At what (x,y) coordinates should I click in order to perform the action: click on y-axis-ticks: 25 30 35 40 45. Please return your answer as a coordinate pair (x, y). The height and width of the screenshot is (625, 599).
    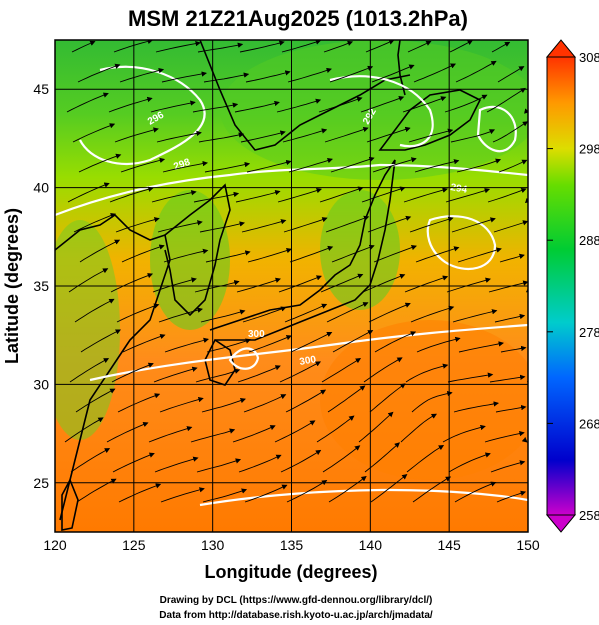
    Looking at the image, I should click on (41, 286).